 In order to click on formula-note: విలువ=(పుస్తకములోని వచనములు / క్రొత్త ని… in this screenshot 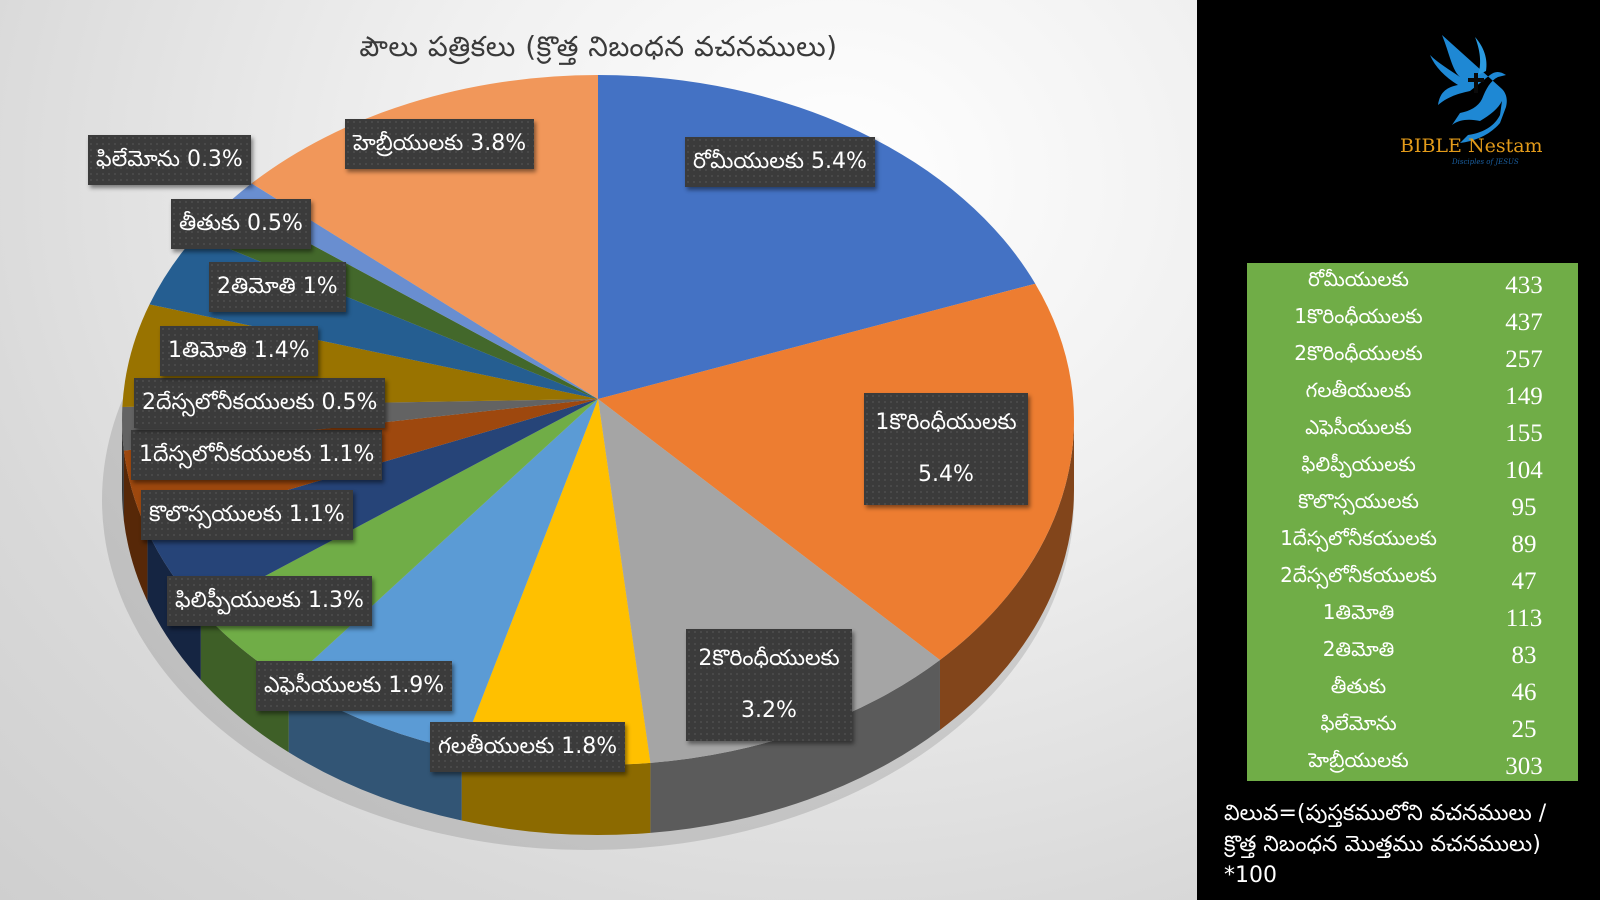, I will do `click(1409, 844)`.